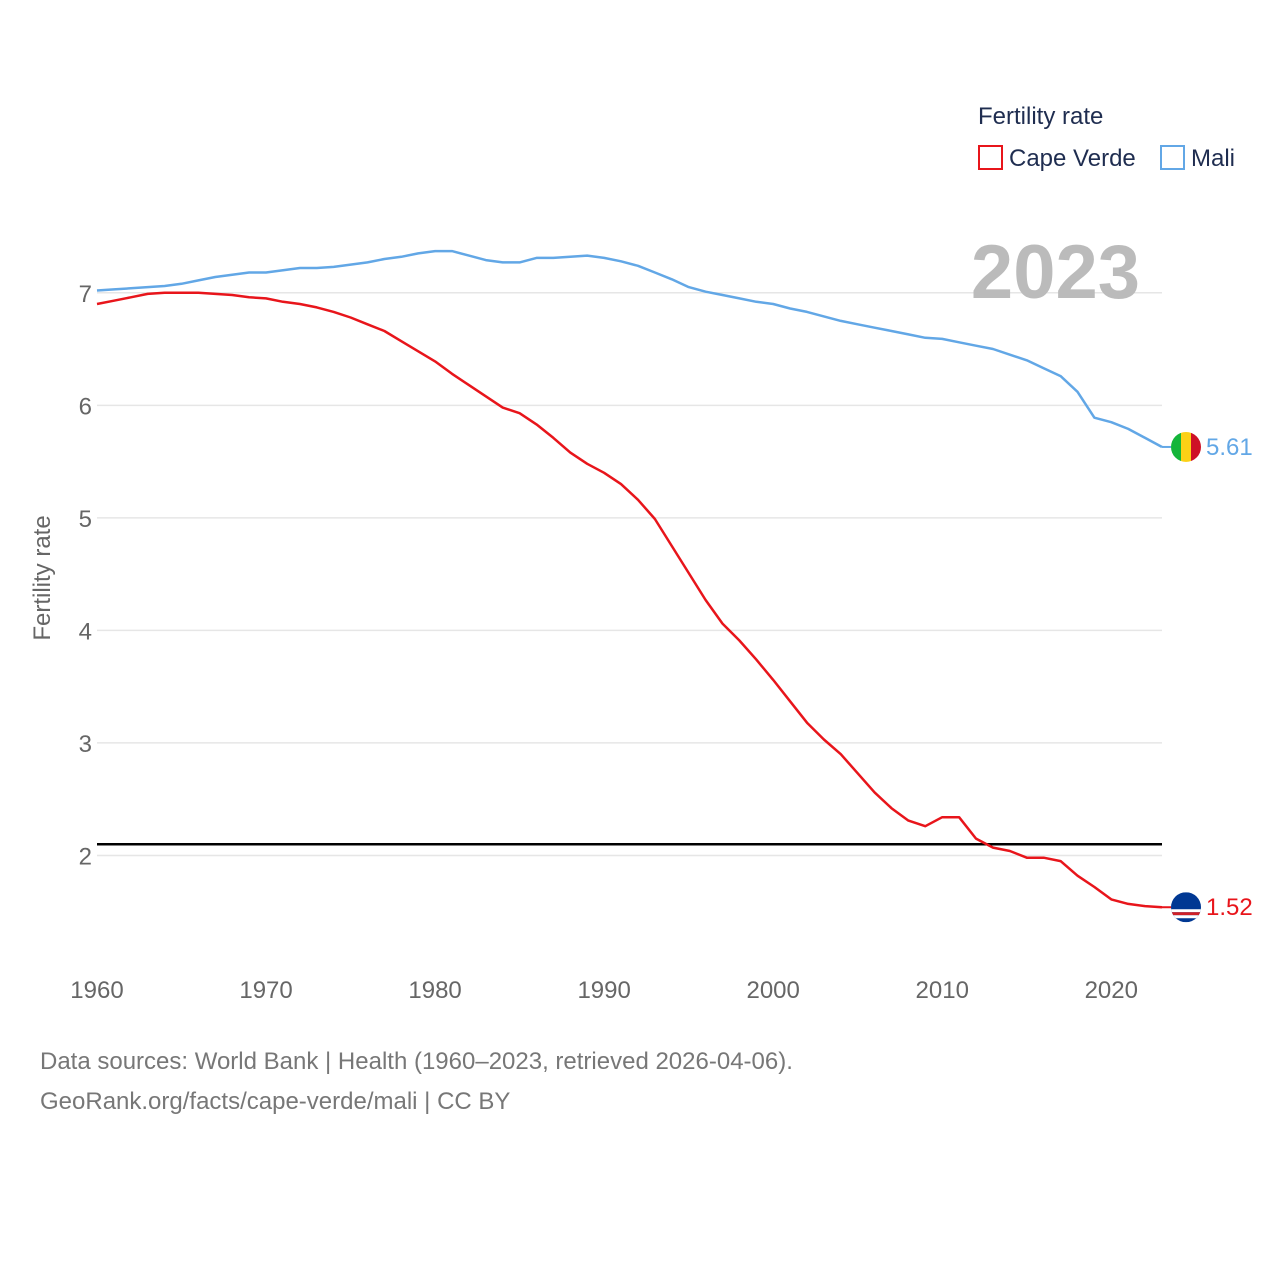  What do you see at coordinates (1072, 158) in the screenshot?
I see `legend-label-cape-verde: Cape Verde` at bounding box center [1072, 158].